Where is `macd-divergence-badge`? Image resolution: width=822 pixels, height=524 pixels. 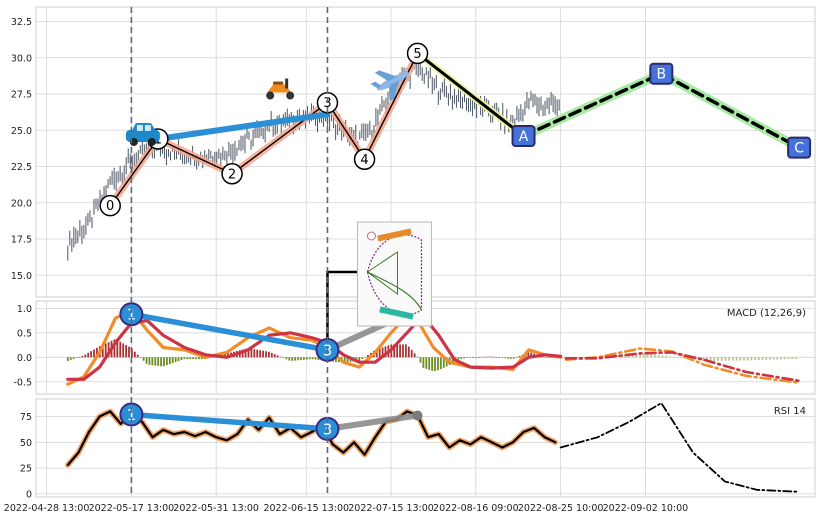
macd-divergence-badge is located at coordinates (131, 314).